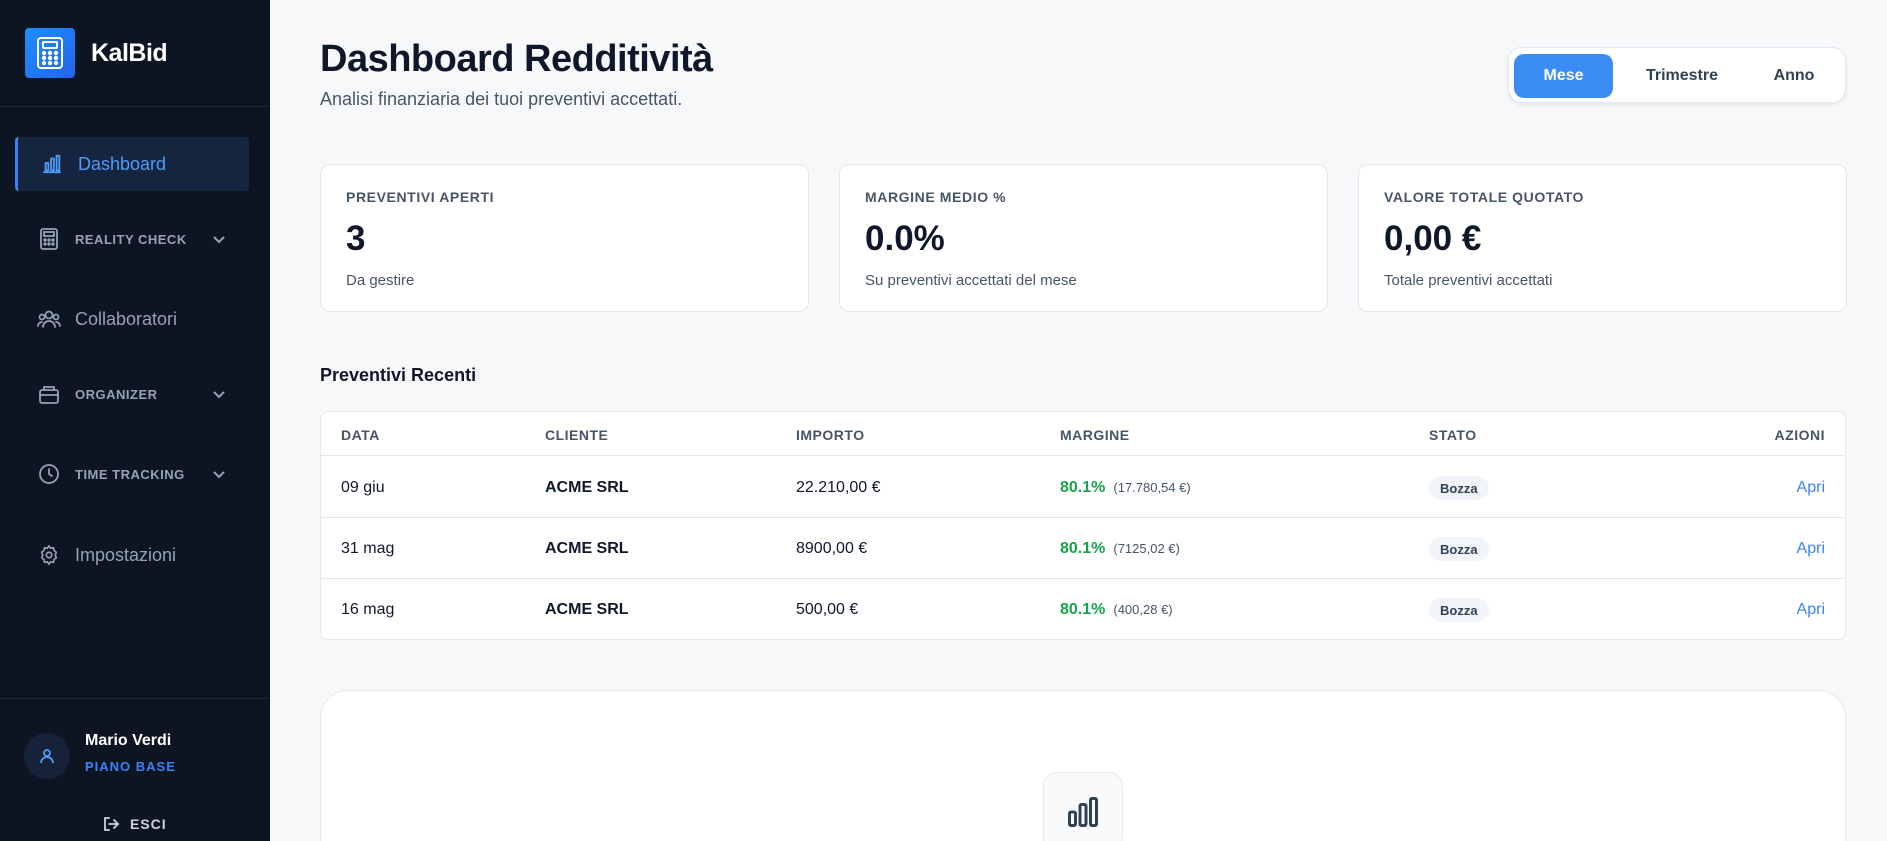 This screenshot has height=841, width=1887. I want to click on cell-date: 31 mag, so click(368, 548).